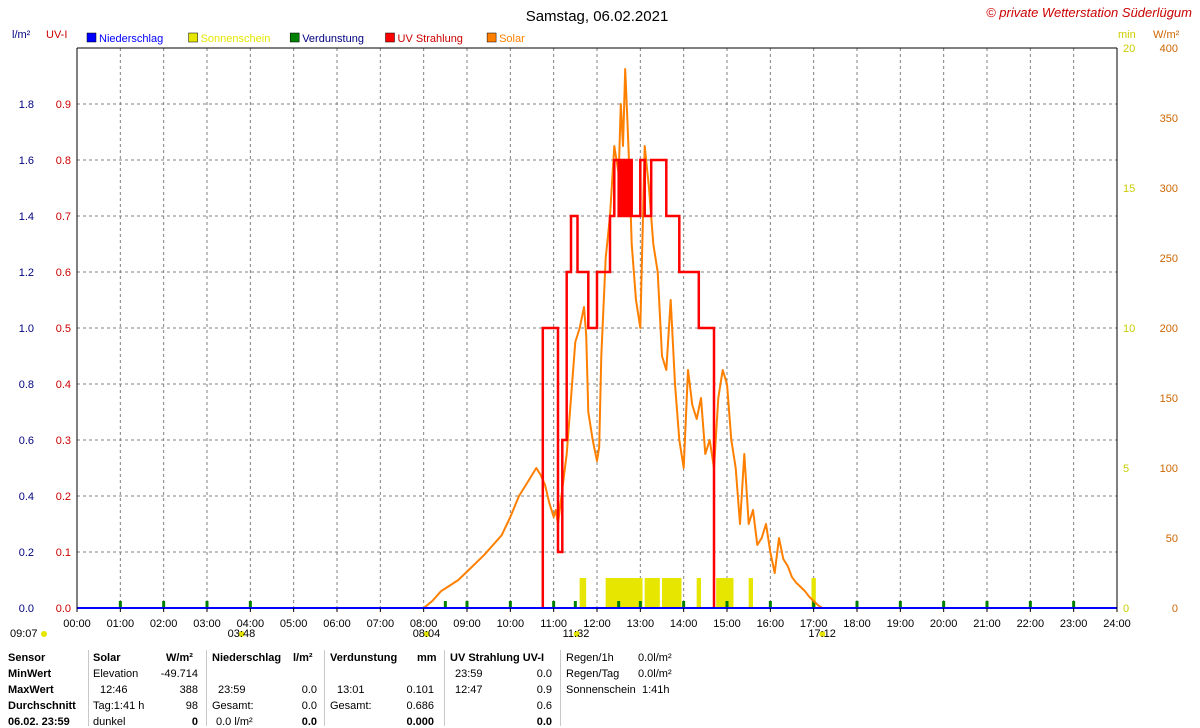 The height and width of the screenshot is (728, 1200). I want to click on evap-r4-value: 0.000, so click(420, 722).